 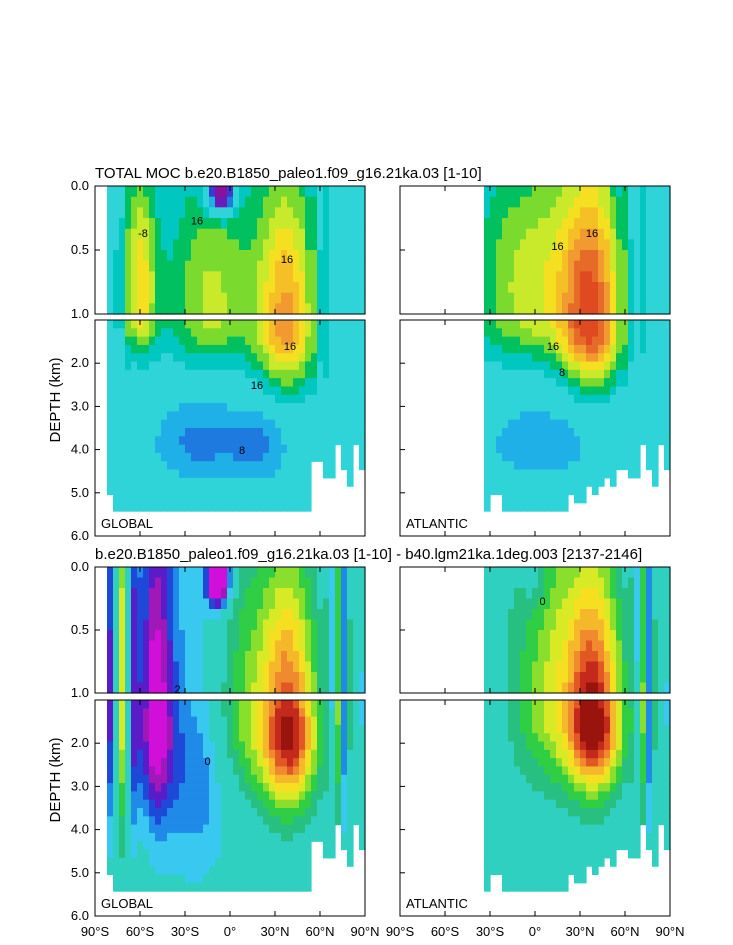 What do you see at coordinates (230, 931) in the screenshot?
I see `x-tick-label: 0°` at bounding box center [230, 931].